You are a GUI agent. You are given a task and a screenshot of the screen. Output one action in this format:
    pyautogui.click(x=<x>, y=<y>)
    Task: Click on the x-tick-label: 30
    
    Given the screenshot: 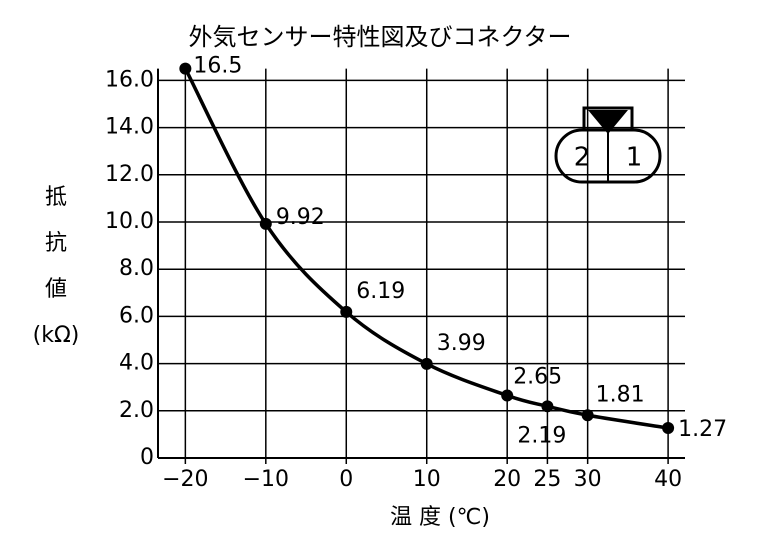 What is the action you would take?
    pyautogui.click(x=588, y=479)
    